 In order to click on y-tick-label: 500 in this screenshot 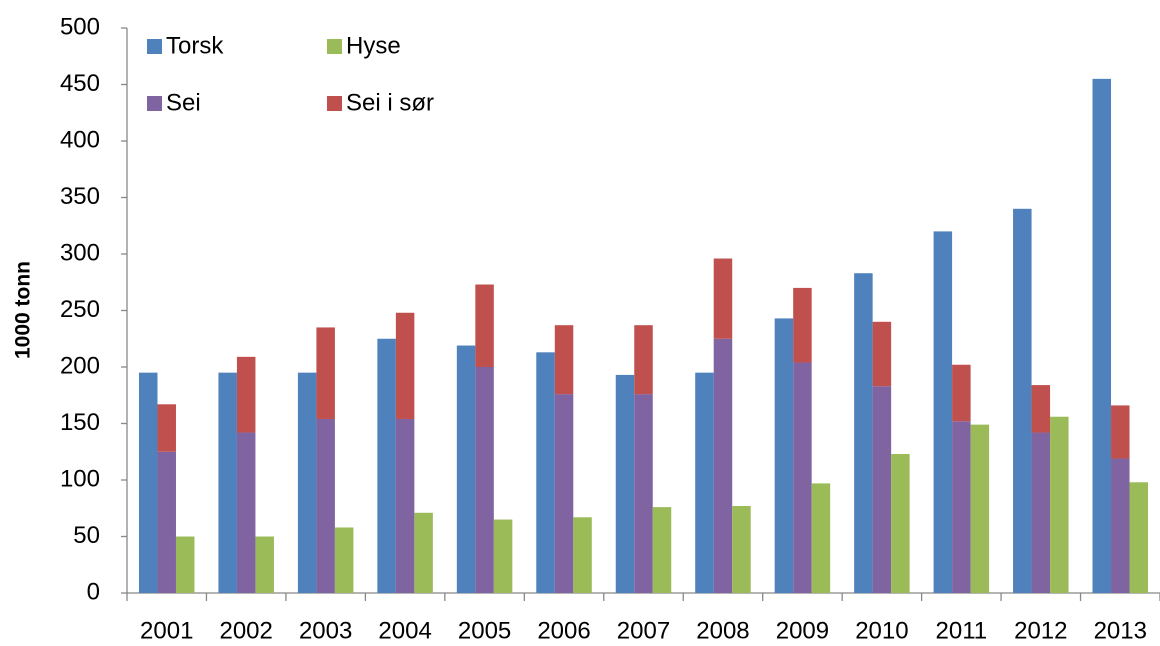, I will do `click(80, 26)`.